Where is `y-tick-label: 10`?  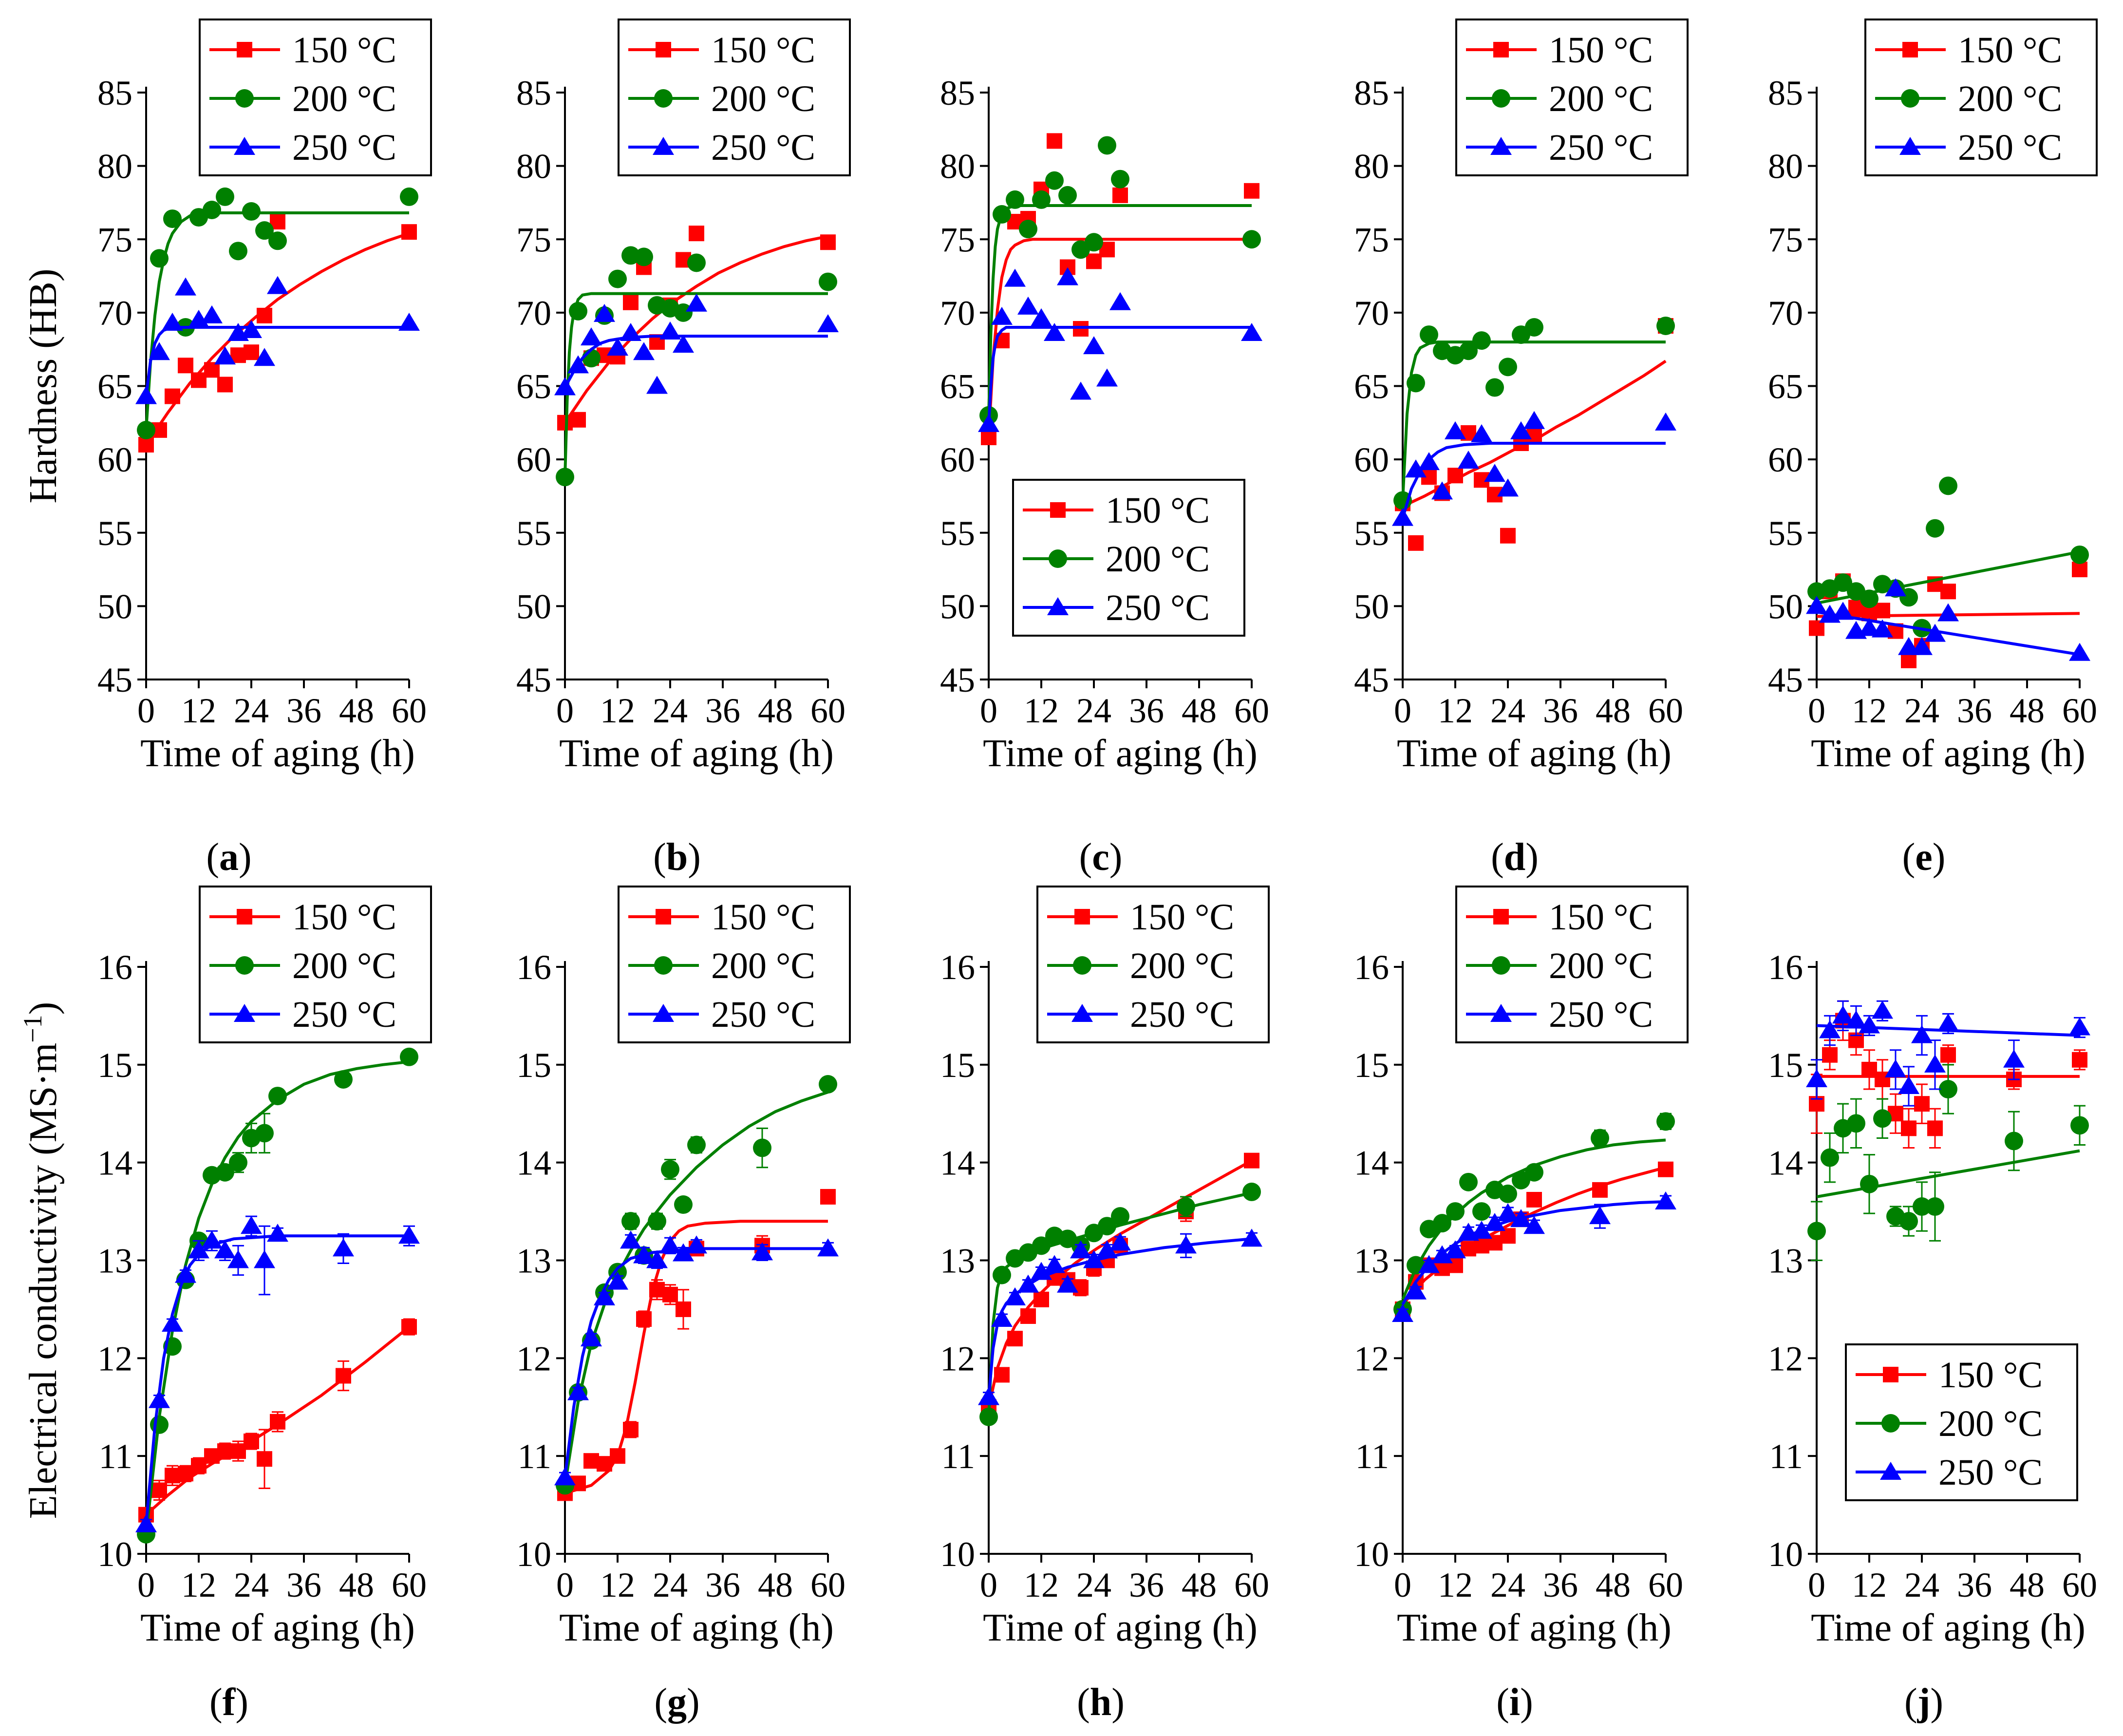
y-tick-label: 10 is located at coordinates (1371, 1554).